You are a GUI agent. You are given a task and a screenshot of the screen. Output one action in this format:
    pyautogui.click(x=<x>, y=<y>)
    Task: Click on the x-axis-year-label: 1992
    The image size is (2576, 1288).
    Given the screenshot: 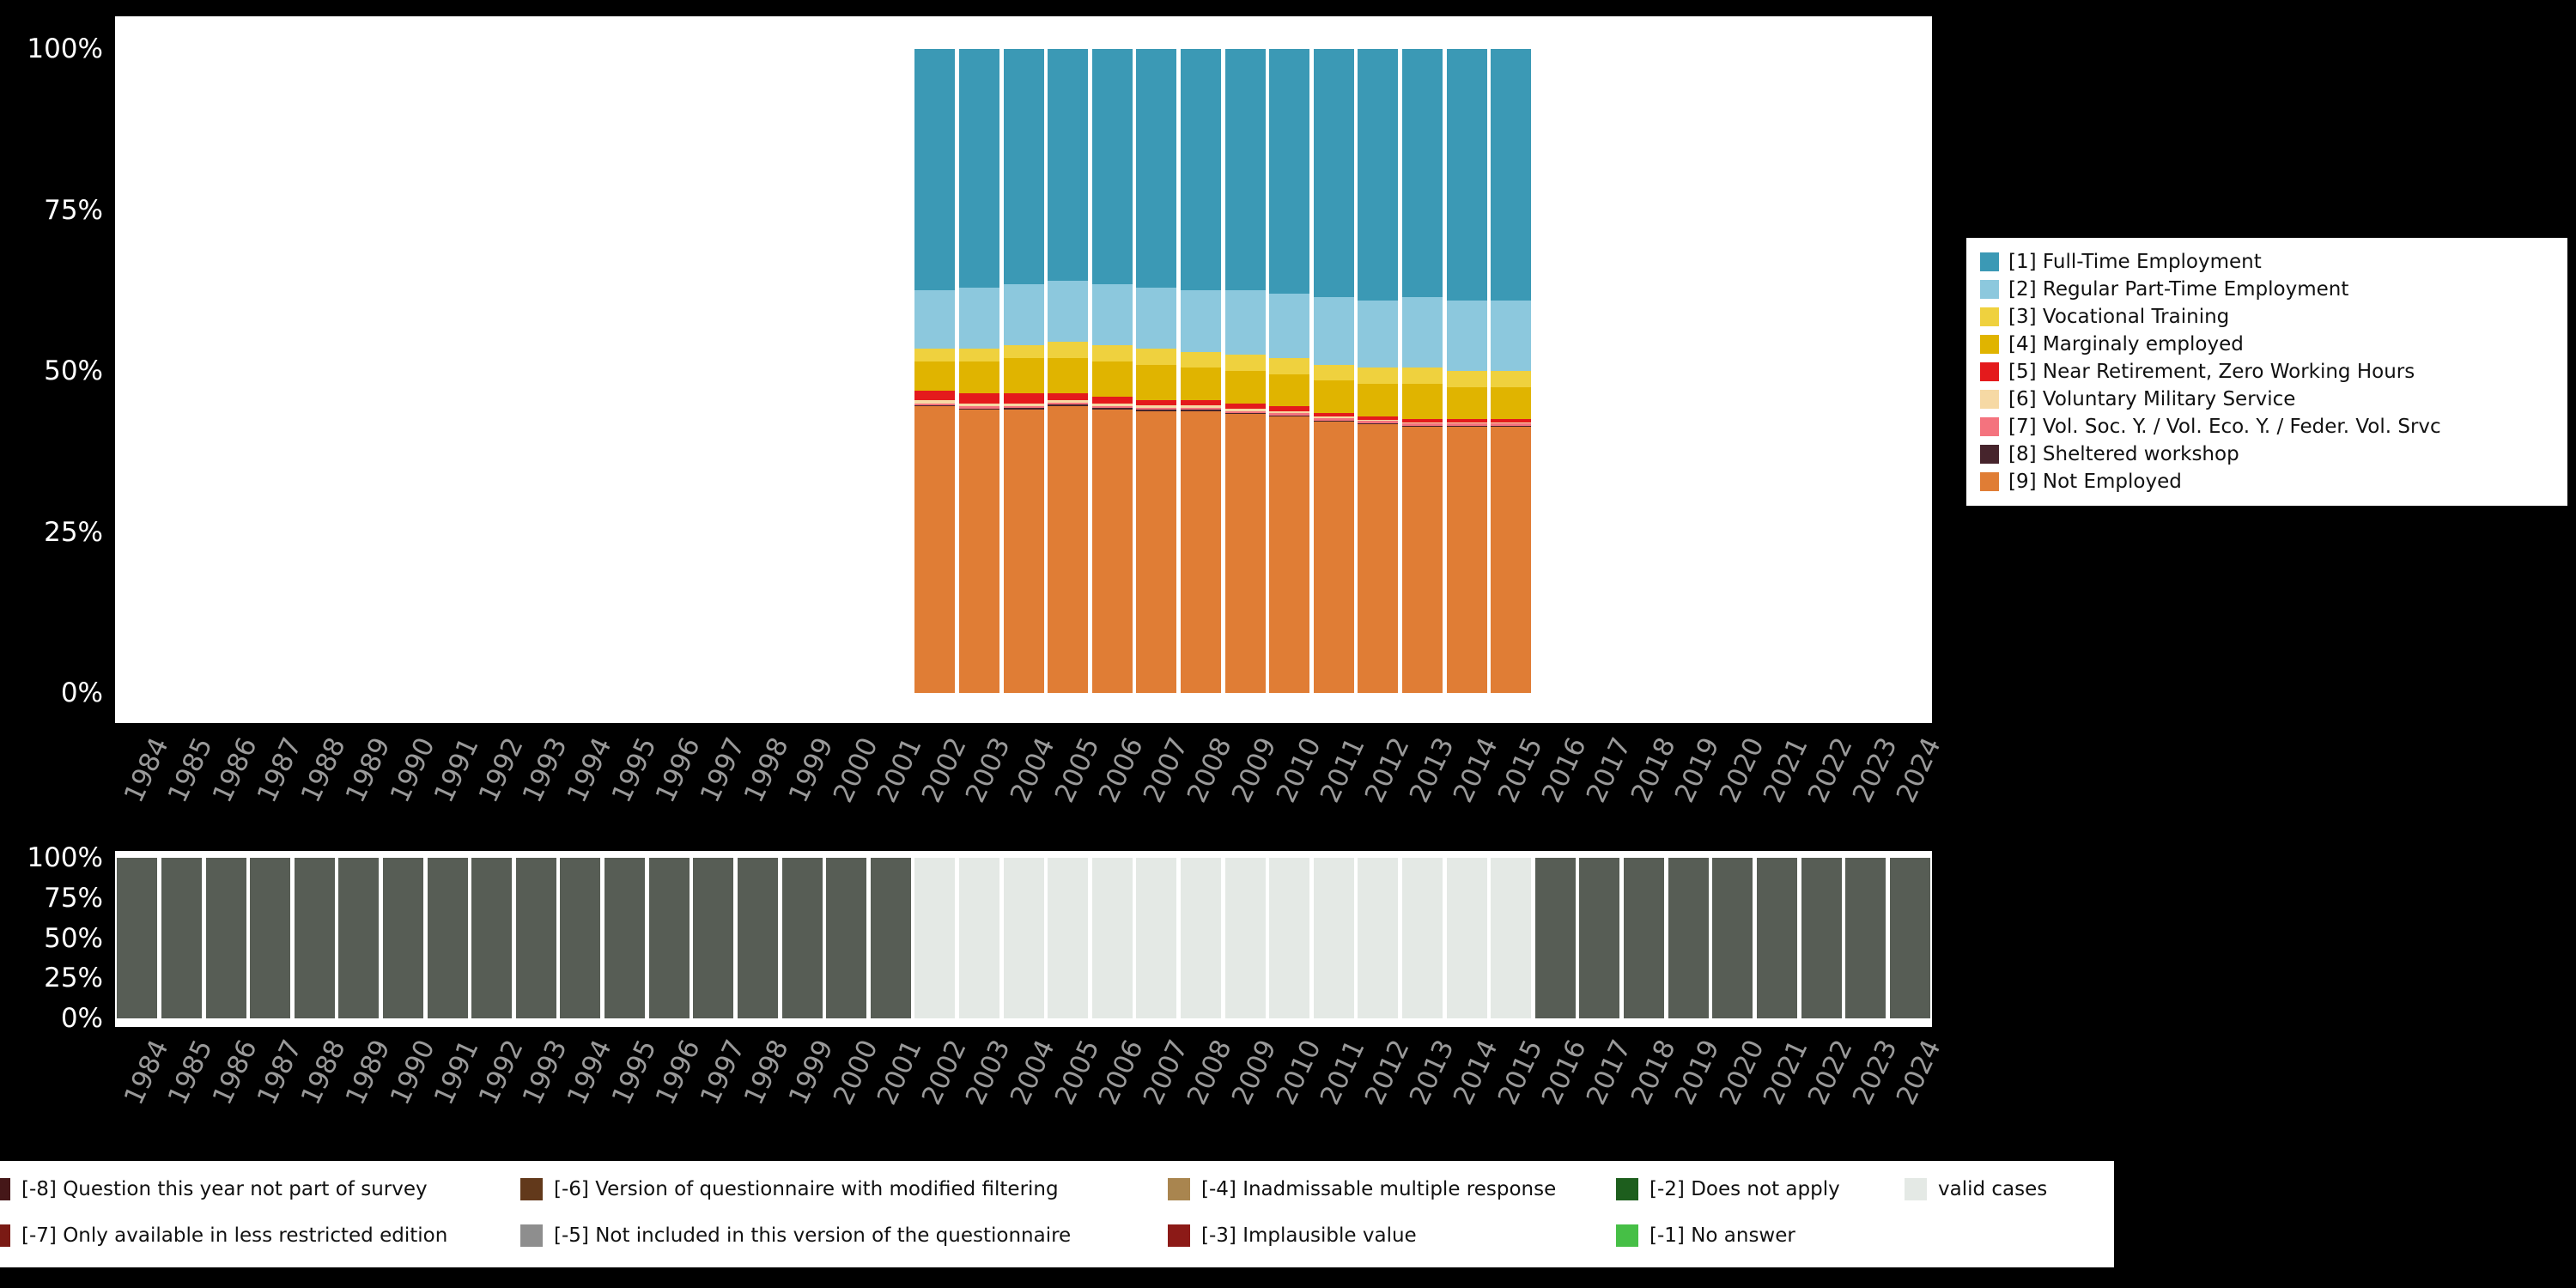 What is the action you would take?
    pyautogui.click(x=501, y=770)
    